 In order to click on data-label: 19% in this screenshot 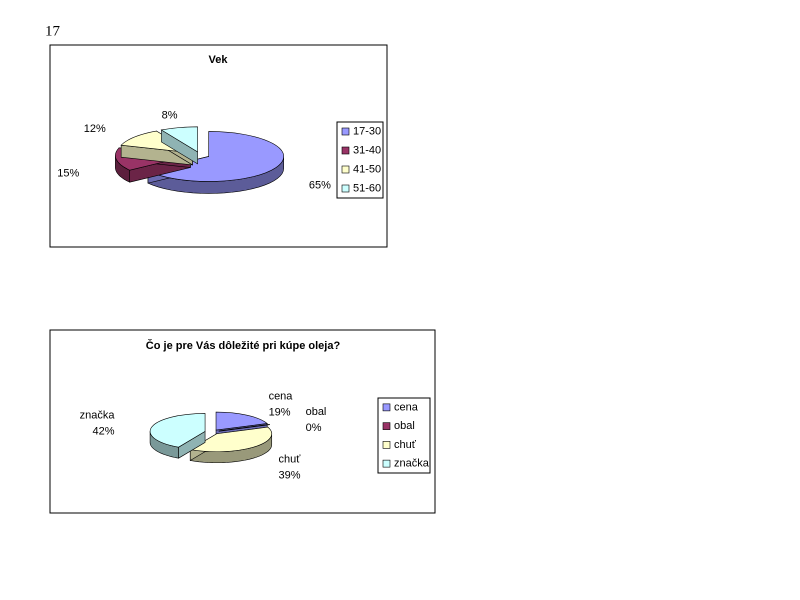, I will do `click(280, 413)`.